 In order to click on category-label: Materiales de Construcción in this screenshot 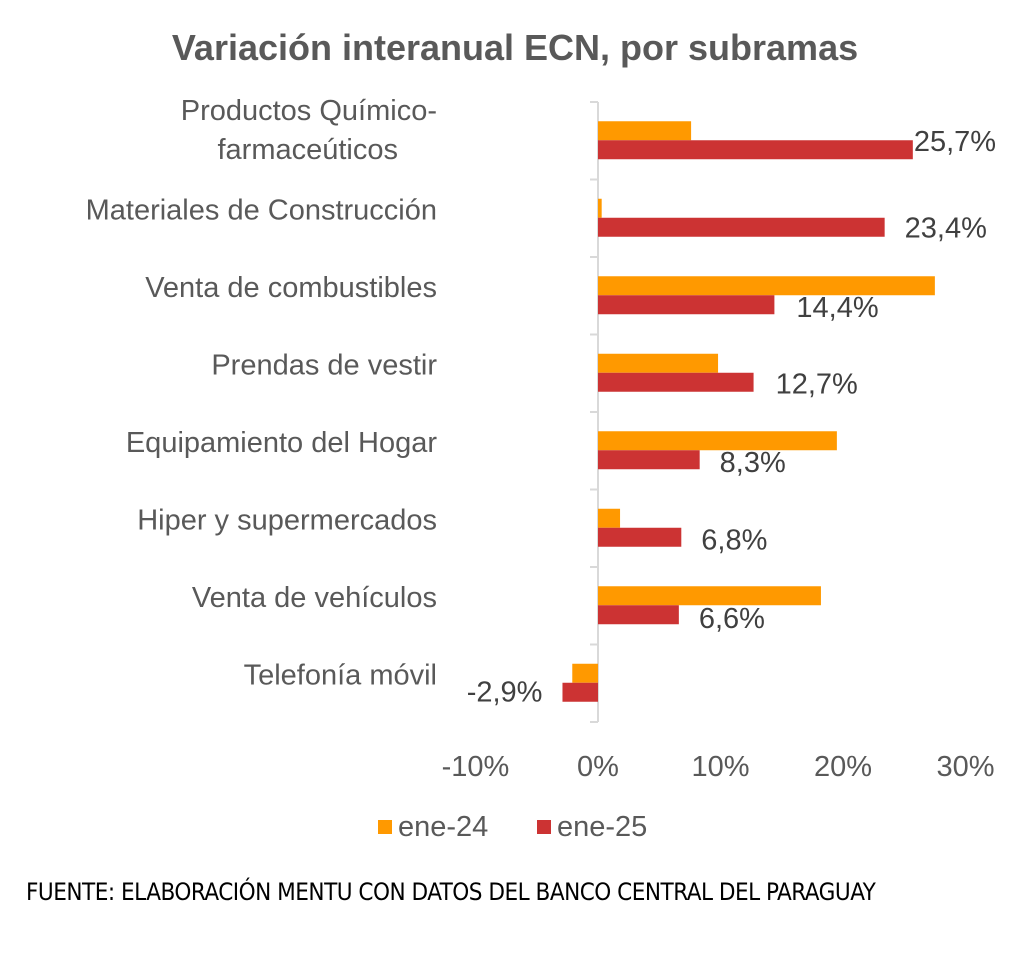, I will do `click(261, 210)`.